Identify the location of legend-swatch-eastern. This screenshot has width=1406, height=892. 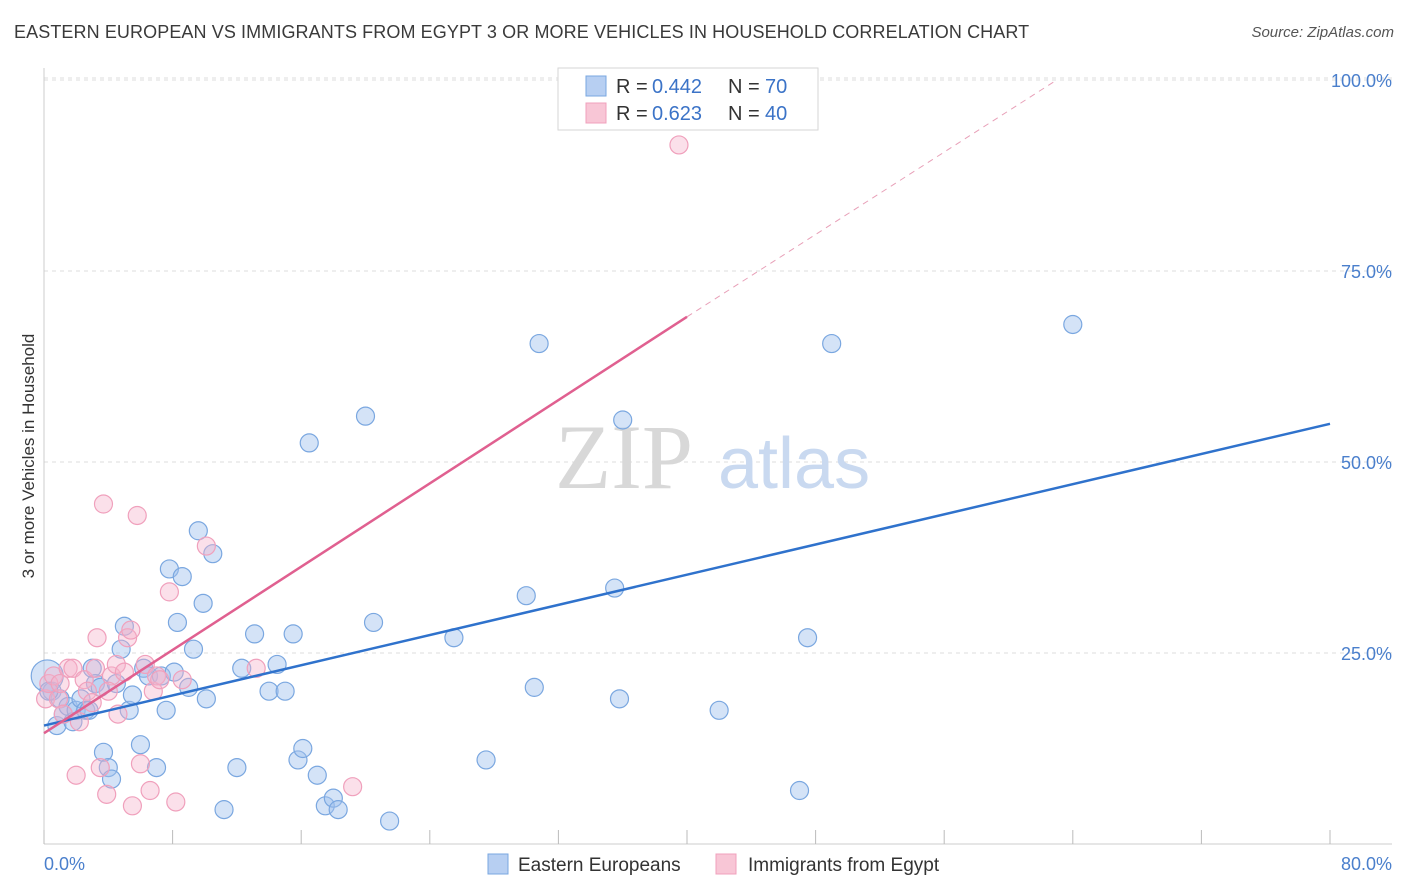
(596, 86).